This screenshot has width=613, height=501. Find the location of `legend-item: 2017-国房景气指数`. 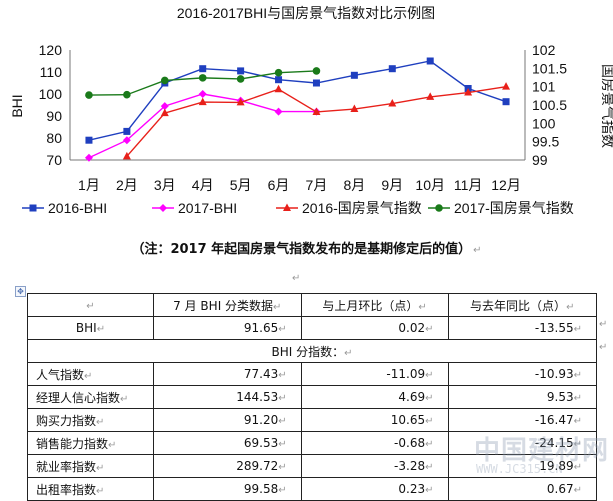

legend-item: 2017-国房景气指数 is located at coordinates (501, 208).